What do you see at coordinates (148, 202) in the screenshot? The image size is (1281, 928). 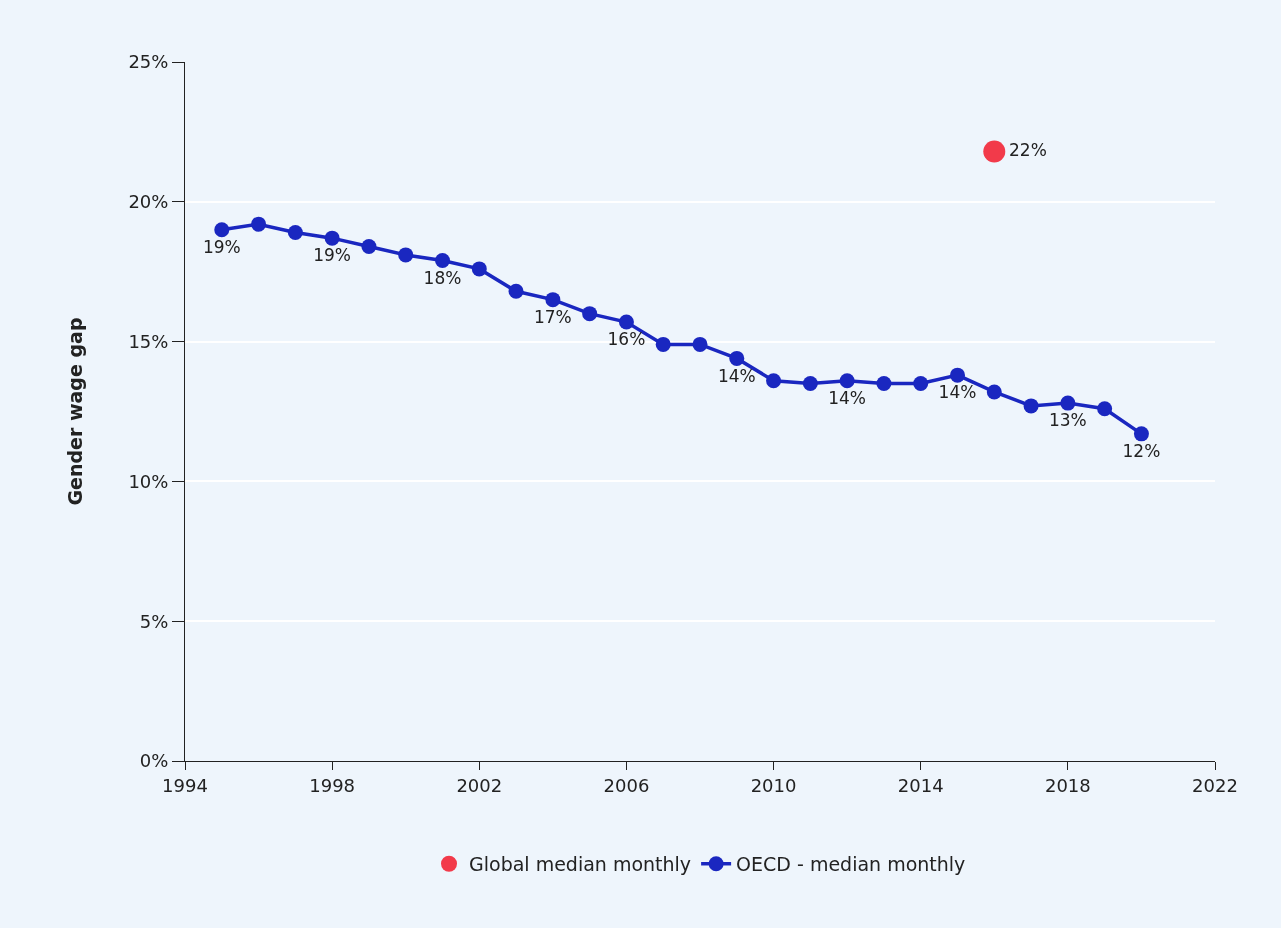 I see `y-tick-label: 20%` at bounding box center [148, 202].